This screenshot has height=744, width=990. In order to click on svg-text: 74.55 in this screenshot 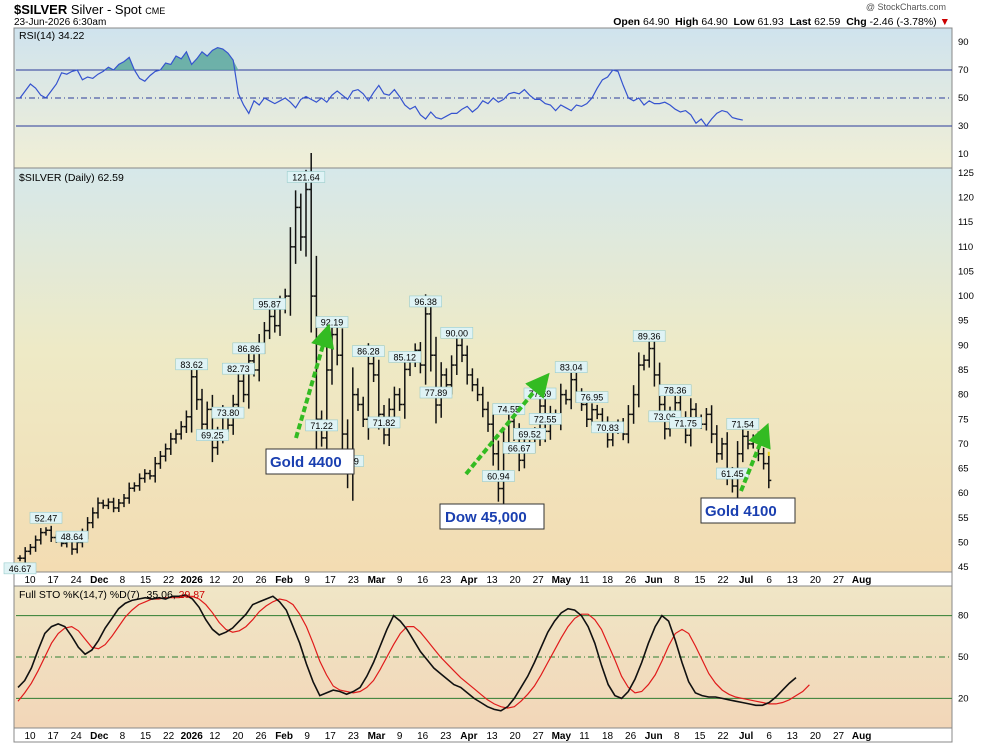, I will do `click(509, 409)`.